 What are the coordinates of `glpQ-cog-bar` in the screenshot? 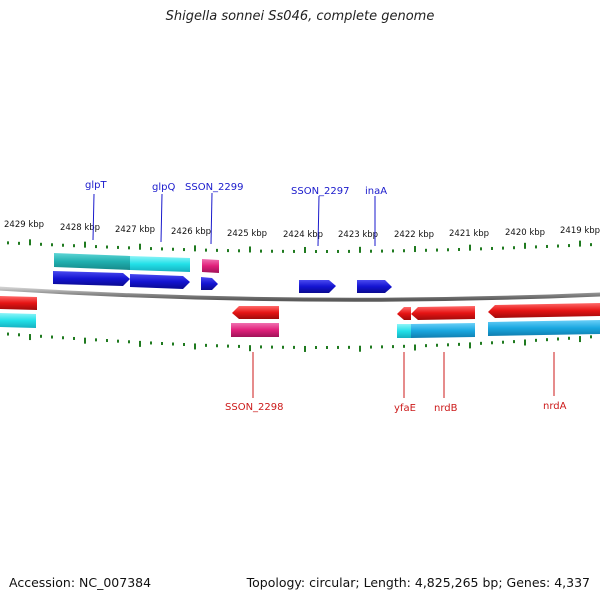 It's located at (160, 264).